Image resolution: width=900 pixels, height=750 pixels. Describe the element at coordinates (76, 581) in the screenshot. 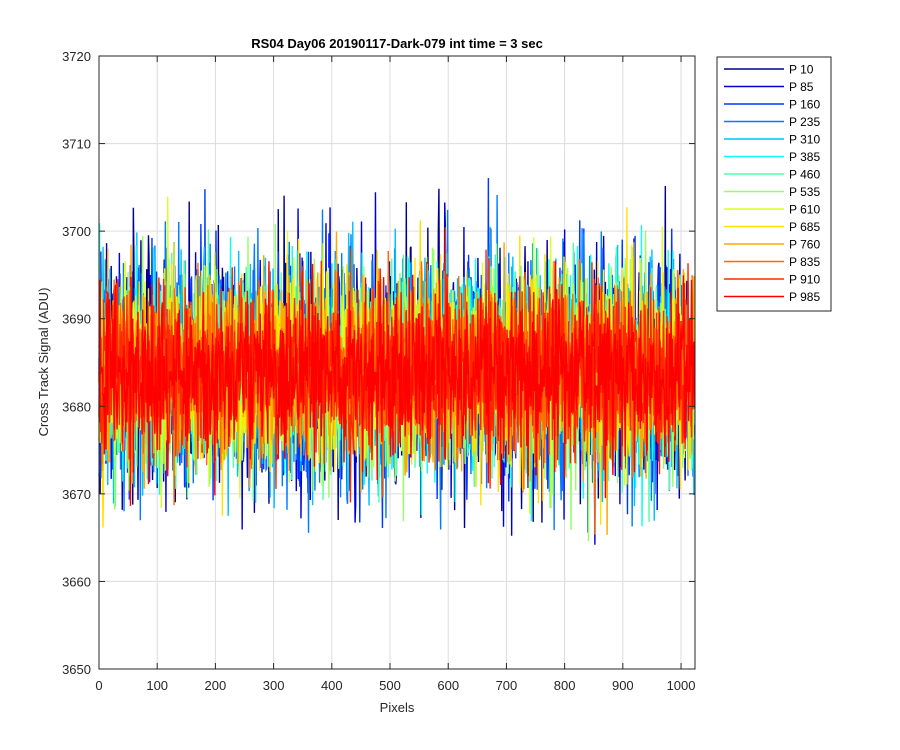

I see `y-tick-label: 3660` at that location.